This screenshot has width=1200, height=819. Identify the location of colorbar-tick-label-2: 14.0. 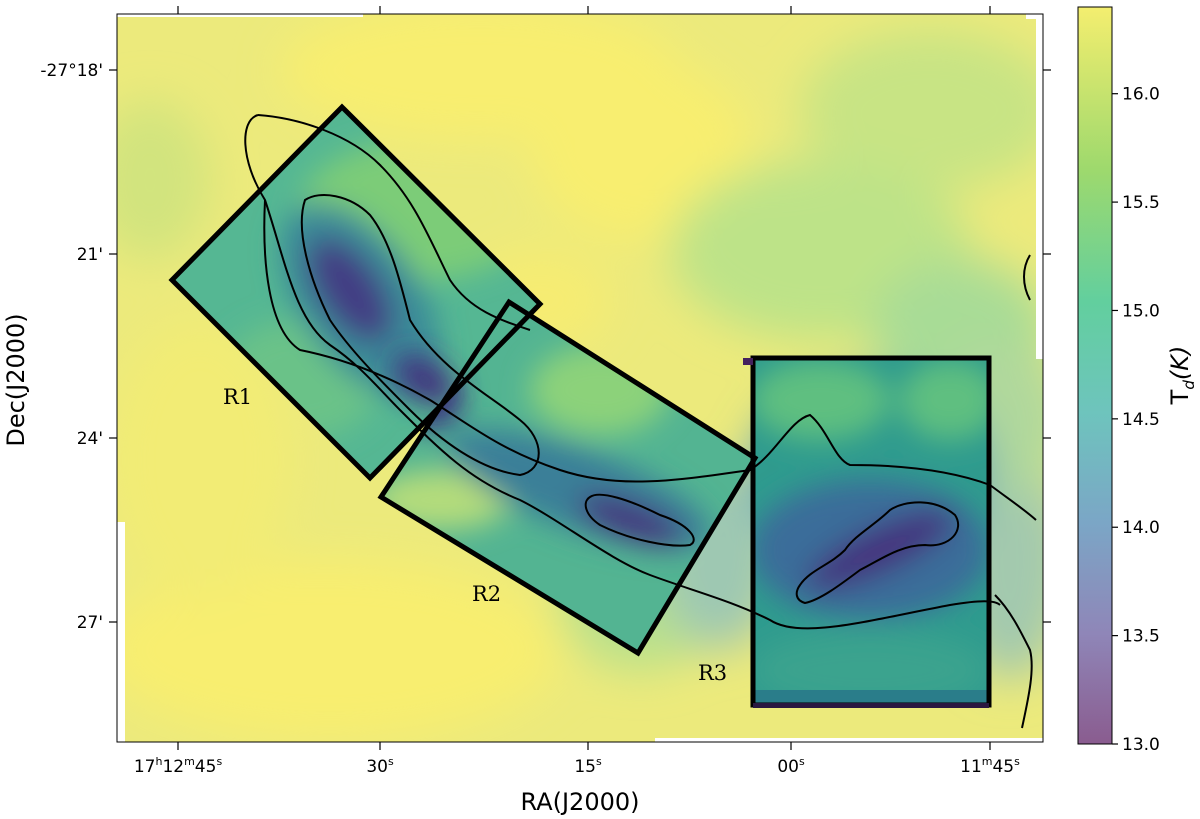
(1141, 528).